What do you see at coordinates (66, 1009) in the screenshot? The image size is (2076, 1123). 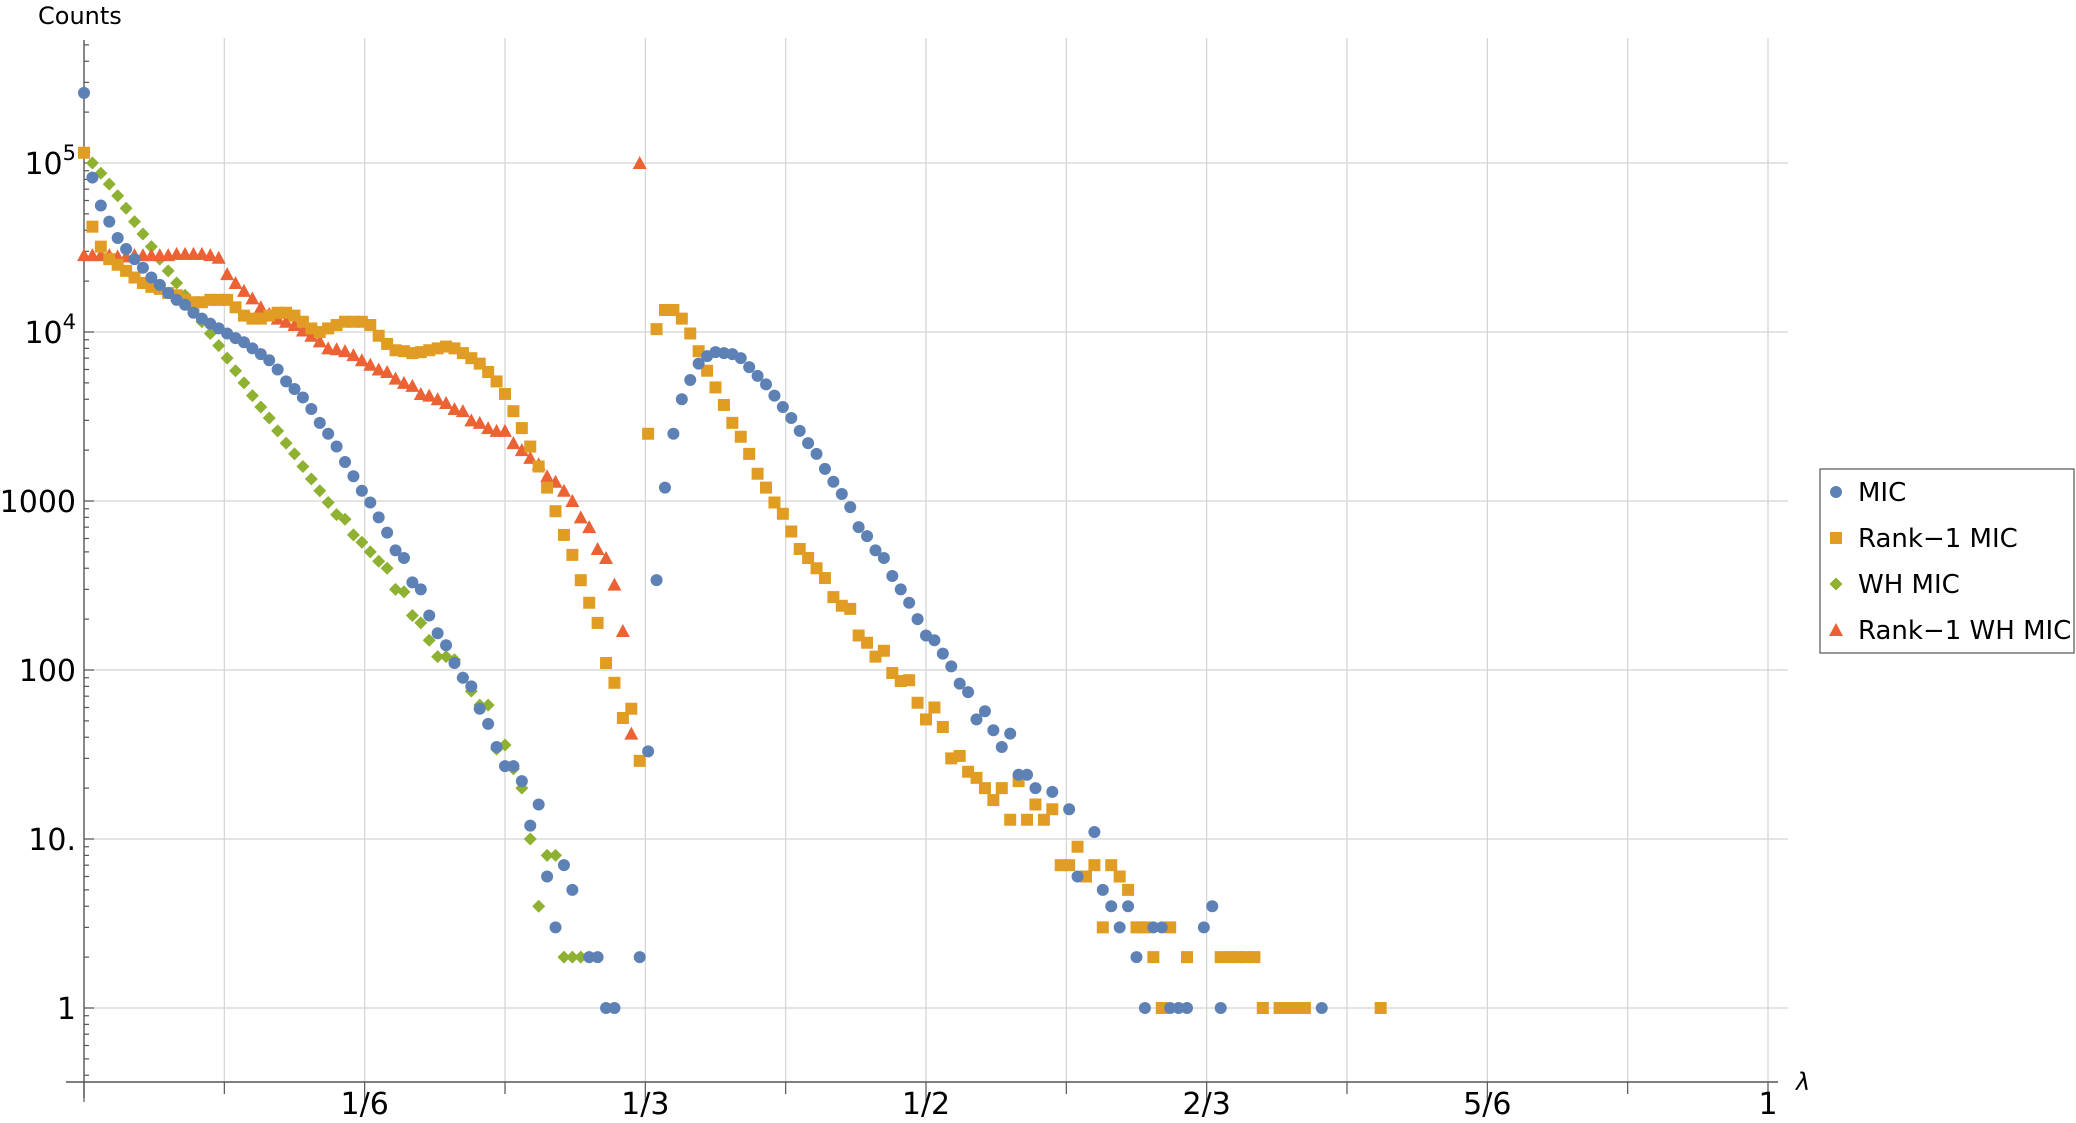 I see `y-tick-label: 1` at bounding box center [66, 1009].